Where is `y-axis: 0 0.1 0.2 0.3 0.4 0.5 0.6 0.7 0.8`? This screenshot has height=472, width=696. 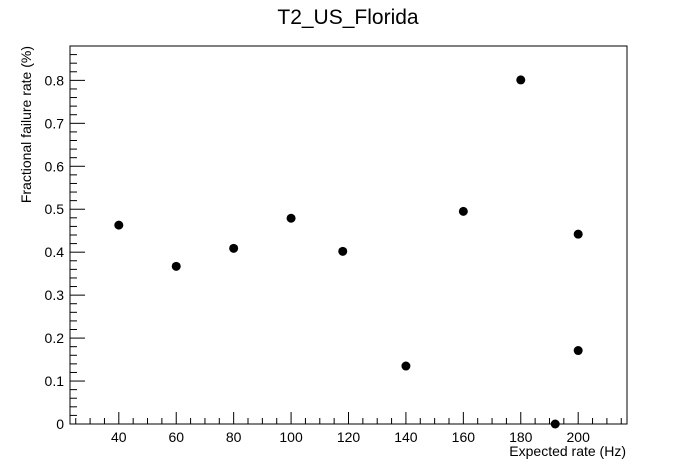 y-axis: 0 0.1 0.2 0.3 0.4 0.5 0.6 0.7 0.8 is located at coordinates (65, 243).